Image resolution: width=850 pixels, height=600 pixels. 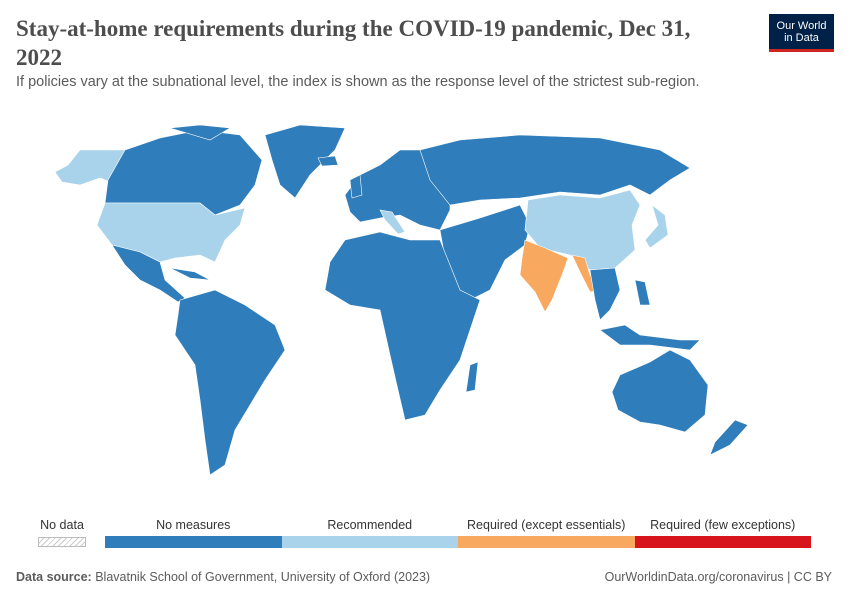 I want to click on legend-no-data-swatch, so click(x=62, y=542).